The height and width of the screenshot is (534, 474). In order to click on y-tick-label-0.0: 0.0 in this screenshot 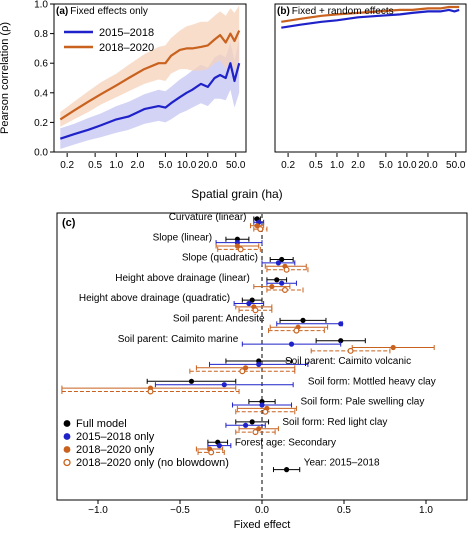, I will do `click(41, 153)`.